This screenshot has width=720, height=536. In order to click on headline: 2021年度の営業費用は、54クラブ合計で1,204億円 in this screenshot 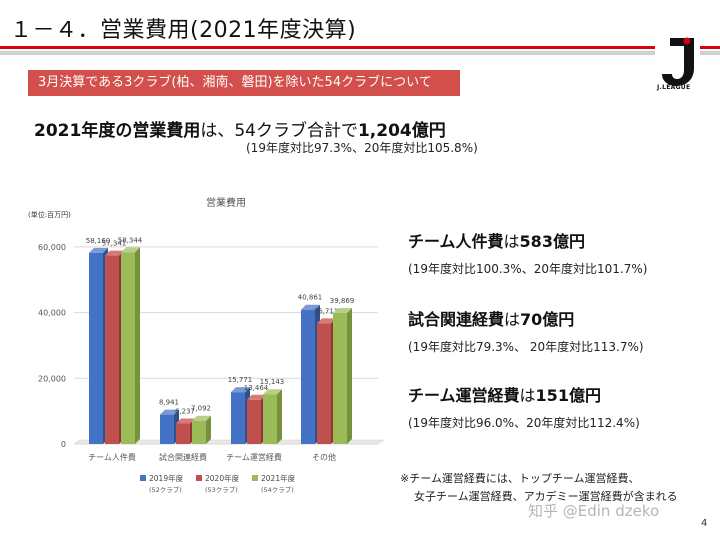, I will do `click(240, 128)`.